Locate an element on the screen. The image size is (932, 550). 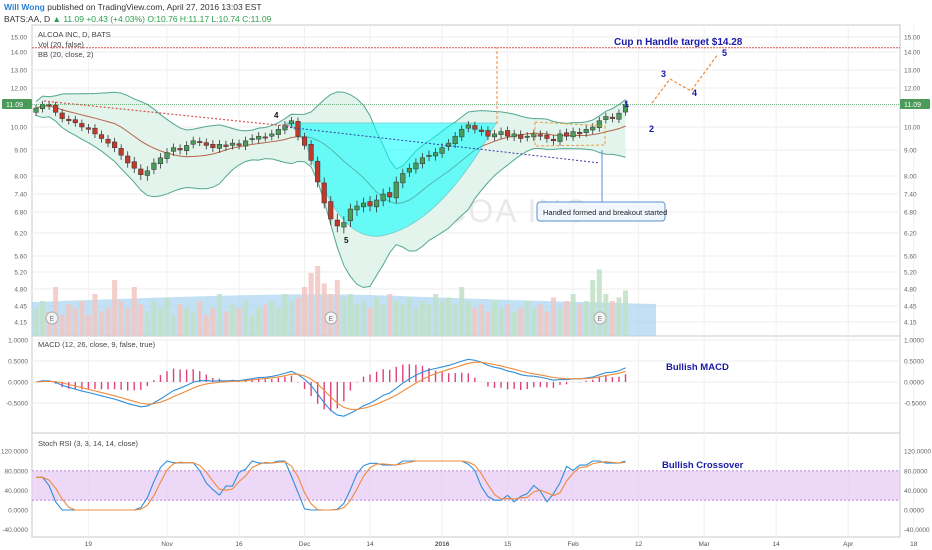
wave-label-3: 3 is located at coordinates (663, 74).